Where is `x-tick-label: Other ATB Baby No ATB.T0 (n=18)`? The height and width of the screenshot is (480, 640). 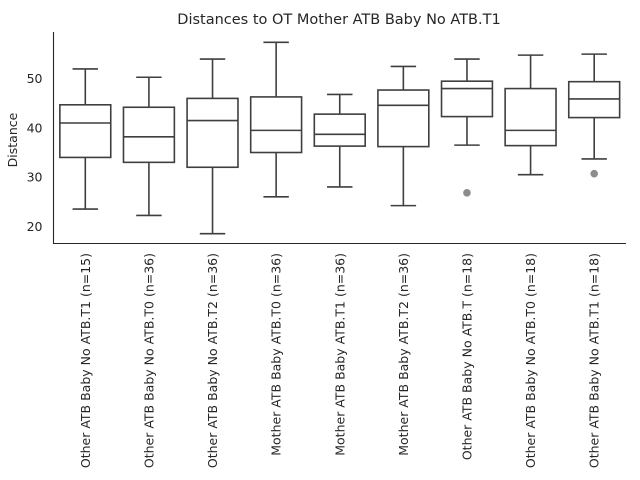 x-tick-label: Other ATB Baby No ATB.T0 (n=18) is located at coordinates (530, 360).